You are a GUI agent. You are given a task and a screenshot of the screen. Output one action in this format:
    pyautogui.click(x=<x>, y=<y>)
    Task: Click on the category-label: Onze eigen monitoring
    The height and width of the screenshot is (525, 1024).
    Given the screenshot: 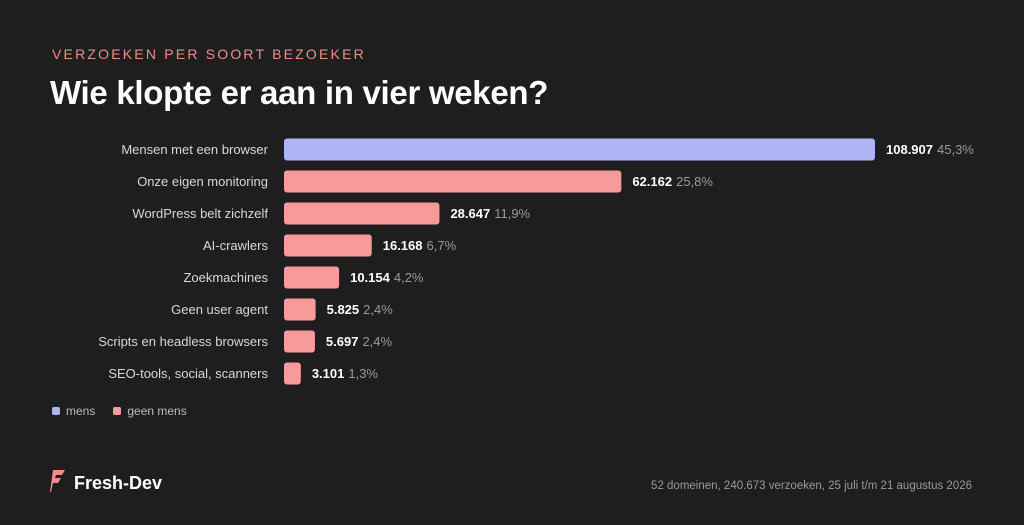 What is the action you would take?
    pyautogui.click(x=202, y=181)
    